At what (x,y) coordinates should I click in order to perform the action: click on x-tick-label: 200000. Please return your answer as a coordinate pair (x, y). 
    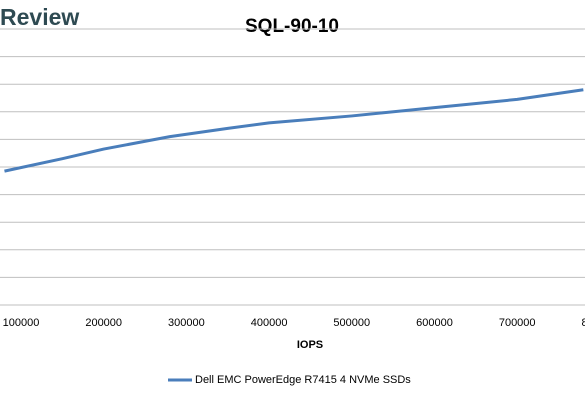
    Looking at the image, I should click on (103, 323).